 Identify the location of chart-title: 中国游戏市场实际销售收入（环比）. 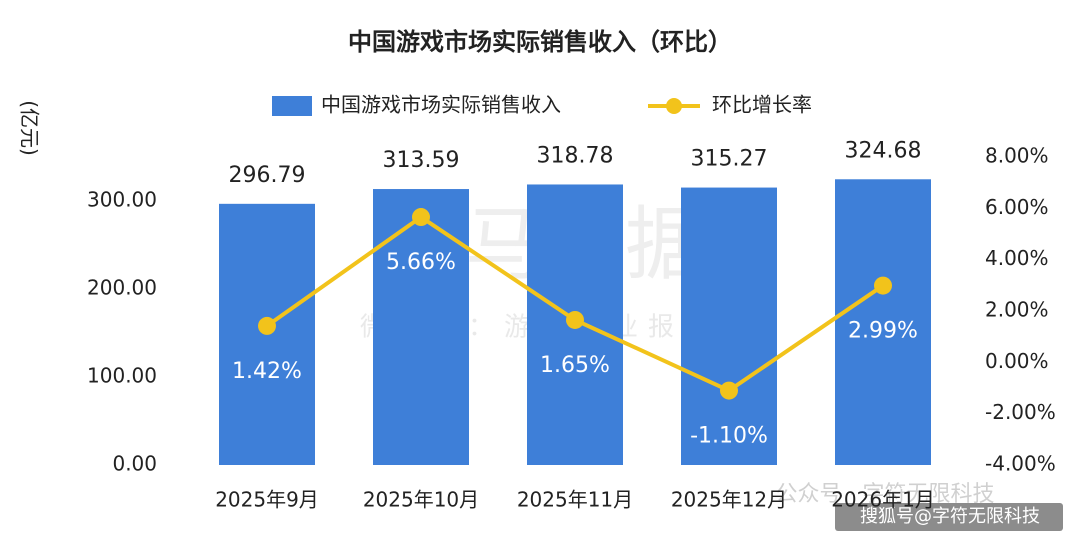
(540, 42).